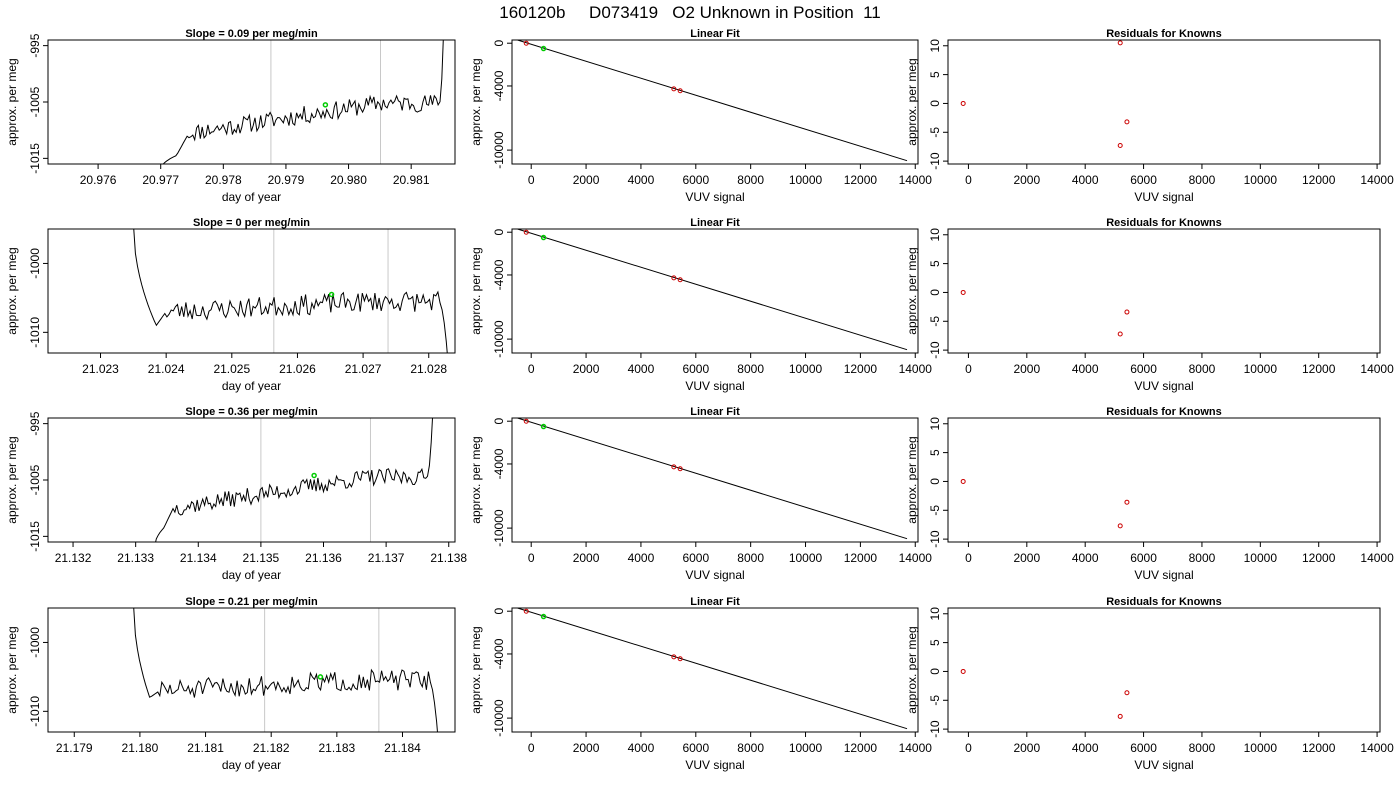  I want to click on linear-fit-r0-ytick-label: -10000, so click(499, 150).